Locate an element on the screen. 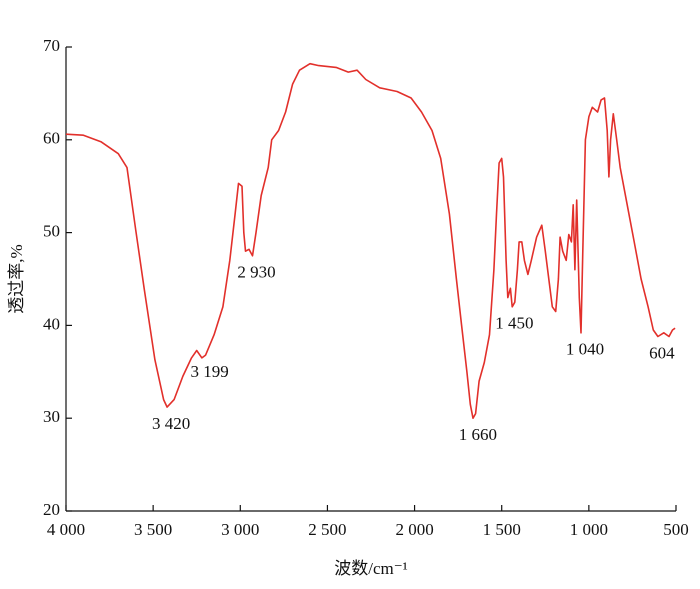  y-tick-label: 50 is located at coordinates (51, 231).